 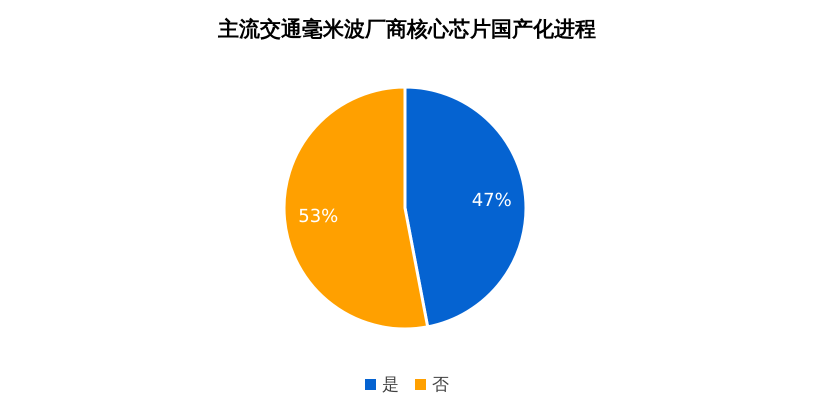 What do you see at coordinates (440, 385) in the screenshot?
I see `legend-label: 否` at bounding box center [440, 385].